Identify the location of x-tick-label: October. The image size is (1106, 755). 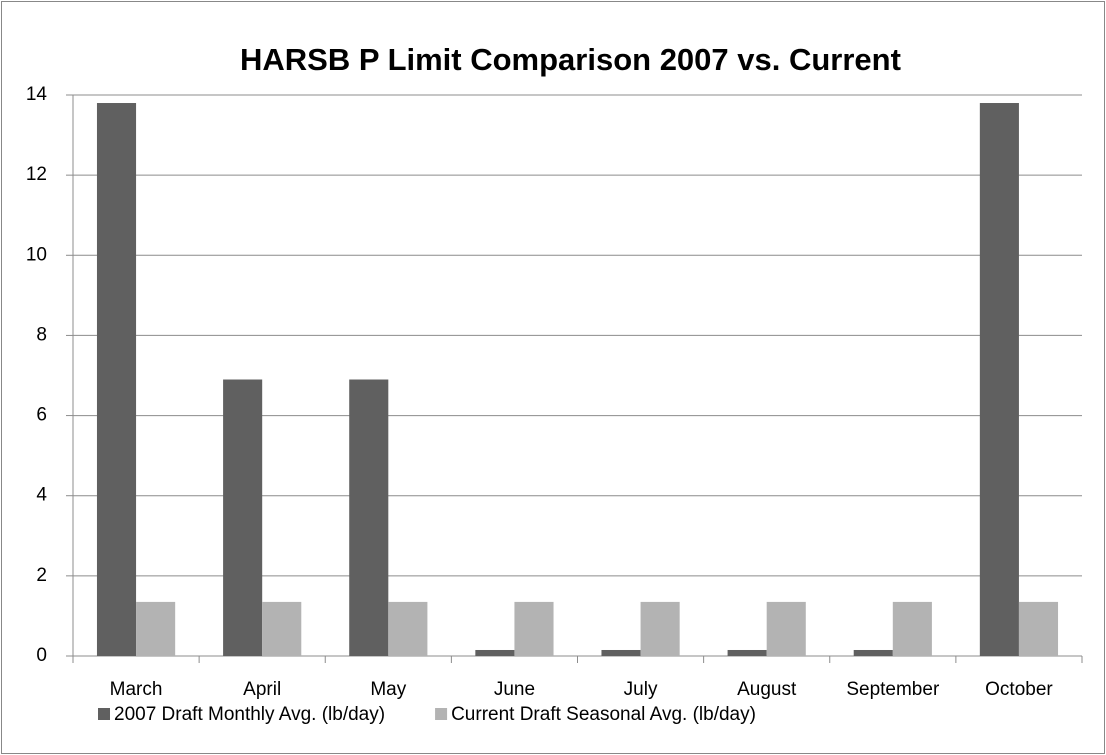
(1019, 689).